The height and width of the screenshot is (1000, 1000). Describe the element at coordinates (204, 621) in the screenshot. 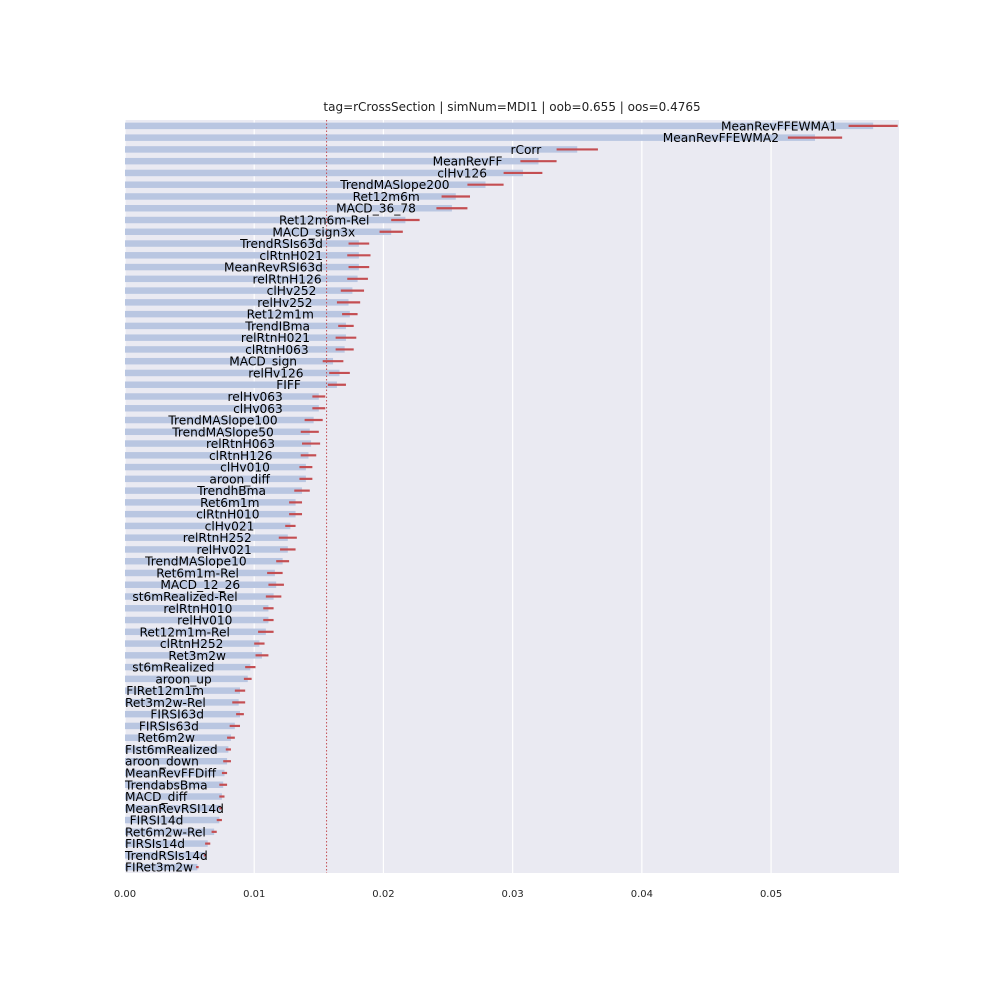

I see `bar-label: relHv010` at that location.